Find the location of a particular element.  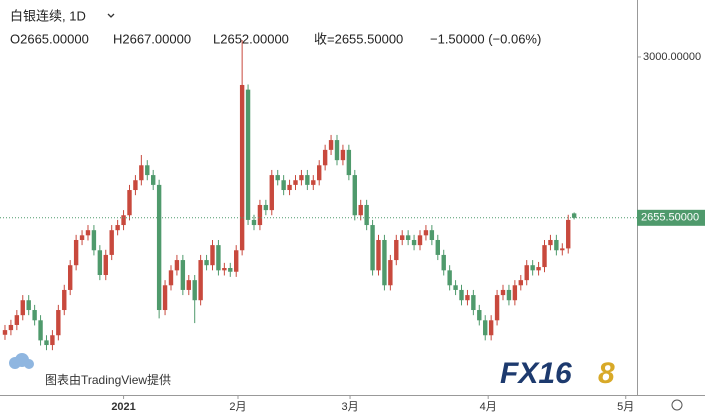

logo: FX16 is located at coordinates (536, 373).